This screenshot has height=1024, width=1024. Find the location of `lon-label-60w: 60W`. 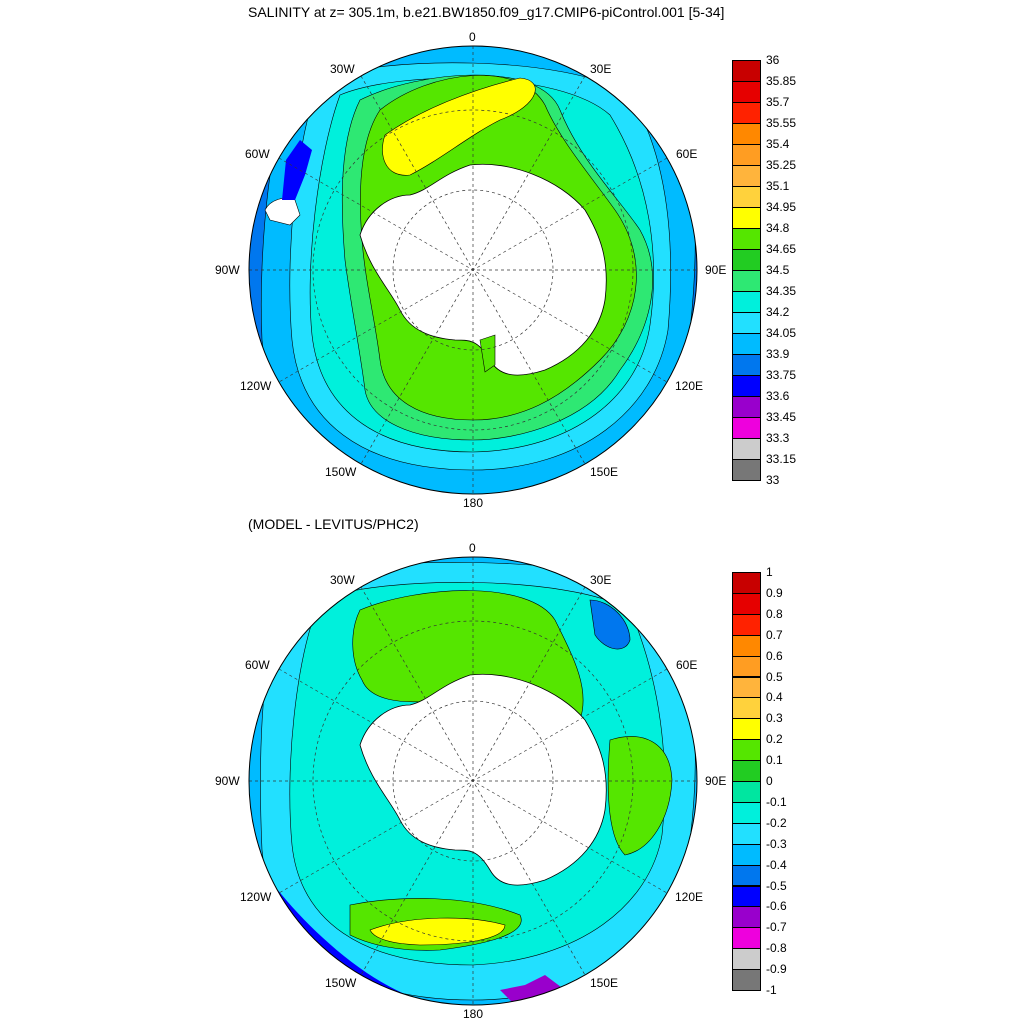

lon-label-60w: 60W is located at coordinates (257, 665).